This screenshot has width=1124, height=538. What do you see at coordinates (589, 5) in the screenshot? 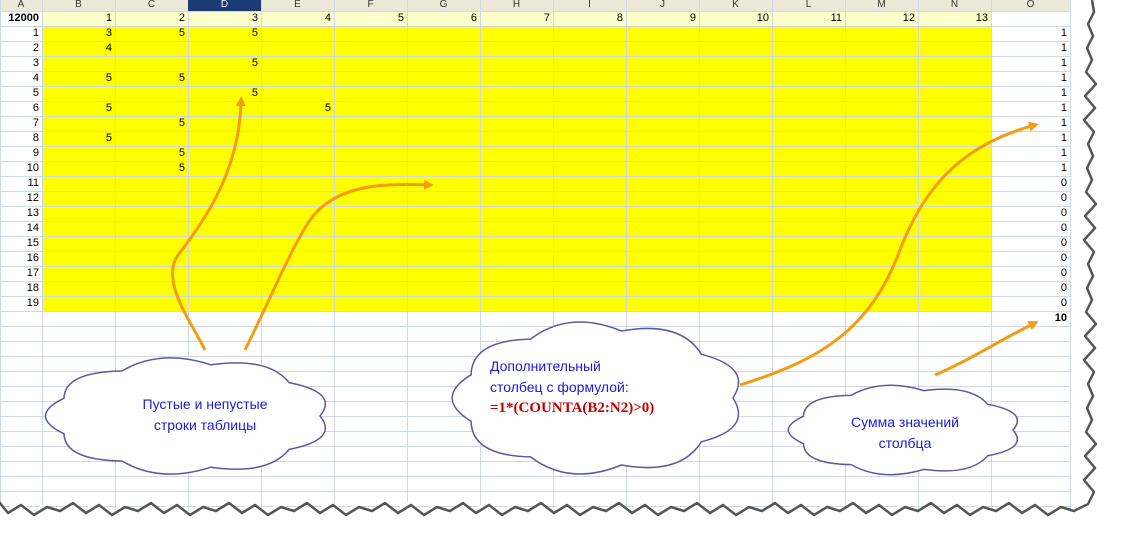
I see `column-header-i: I` at bounding box center [589, 5].